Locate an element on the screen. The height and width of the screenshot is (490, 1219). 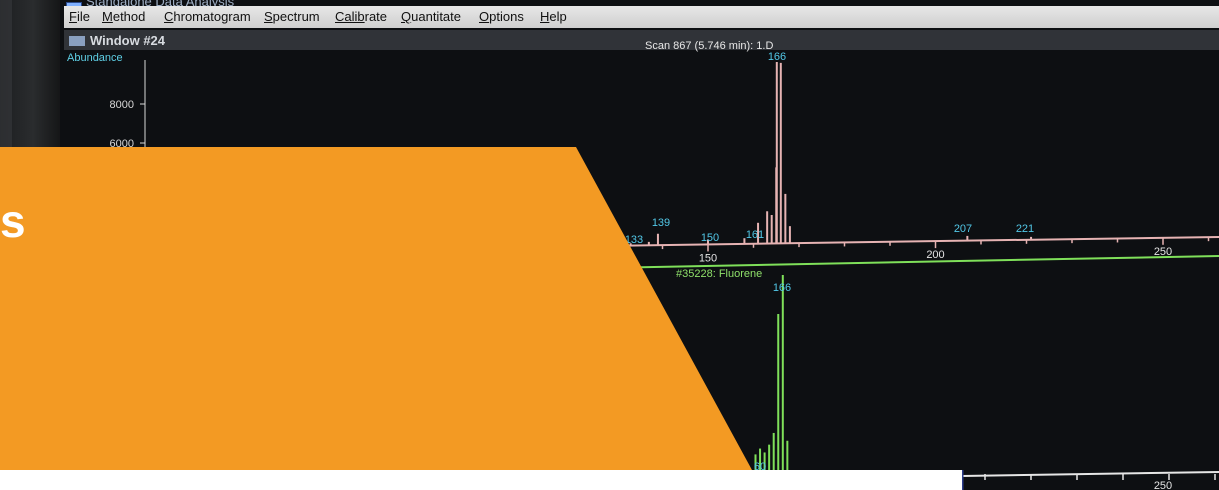
menu-item-mnemonic: H is located at coordinates (545, 16).